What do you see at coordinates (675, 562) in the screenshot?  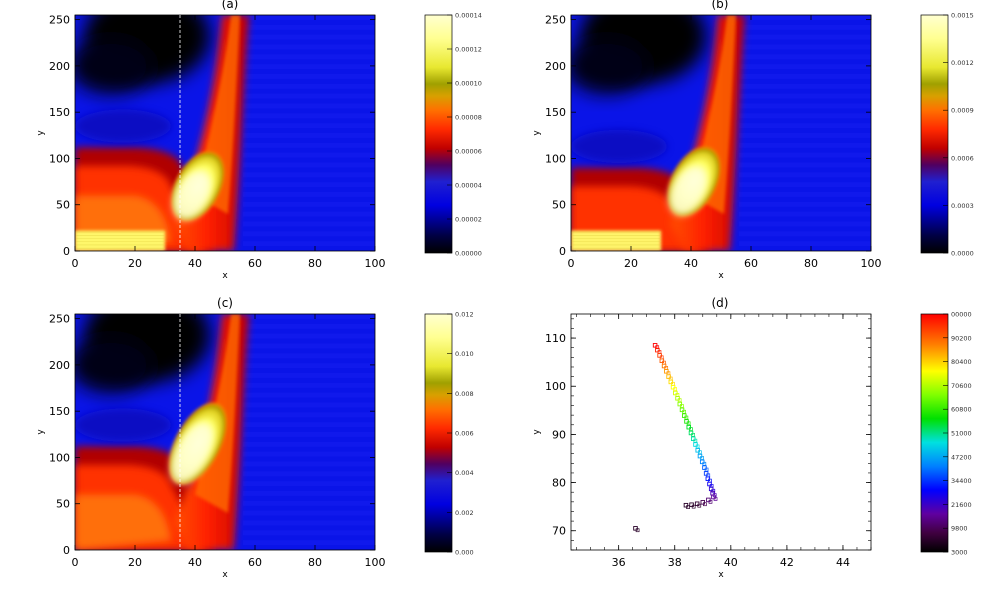 I see `x-tick-label: 38` at bounding box center [675, 562].